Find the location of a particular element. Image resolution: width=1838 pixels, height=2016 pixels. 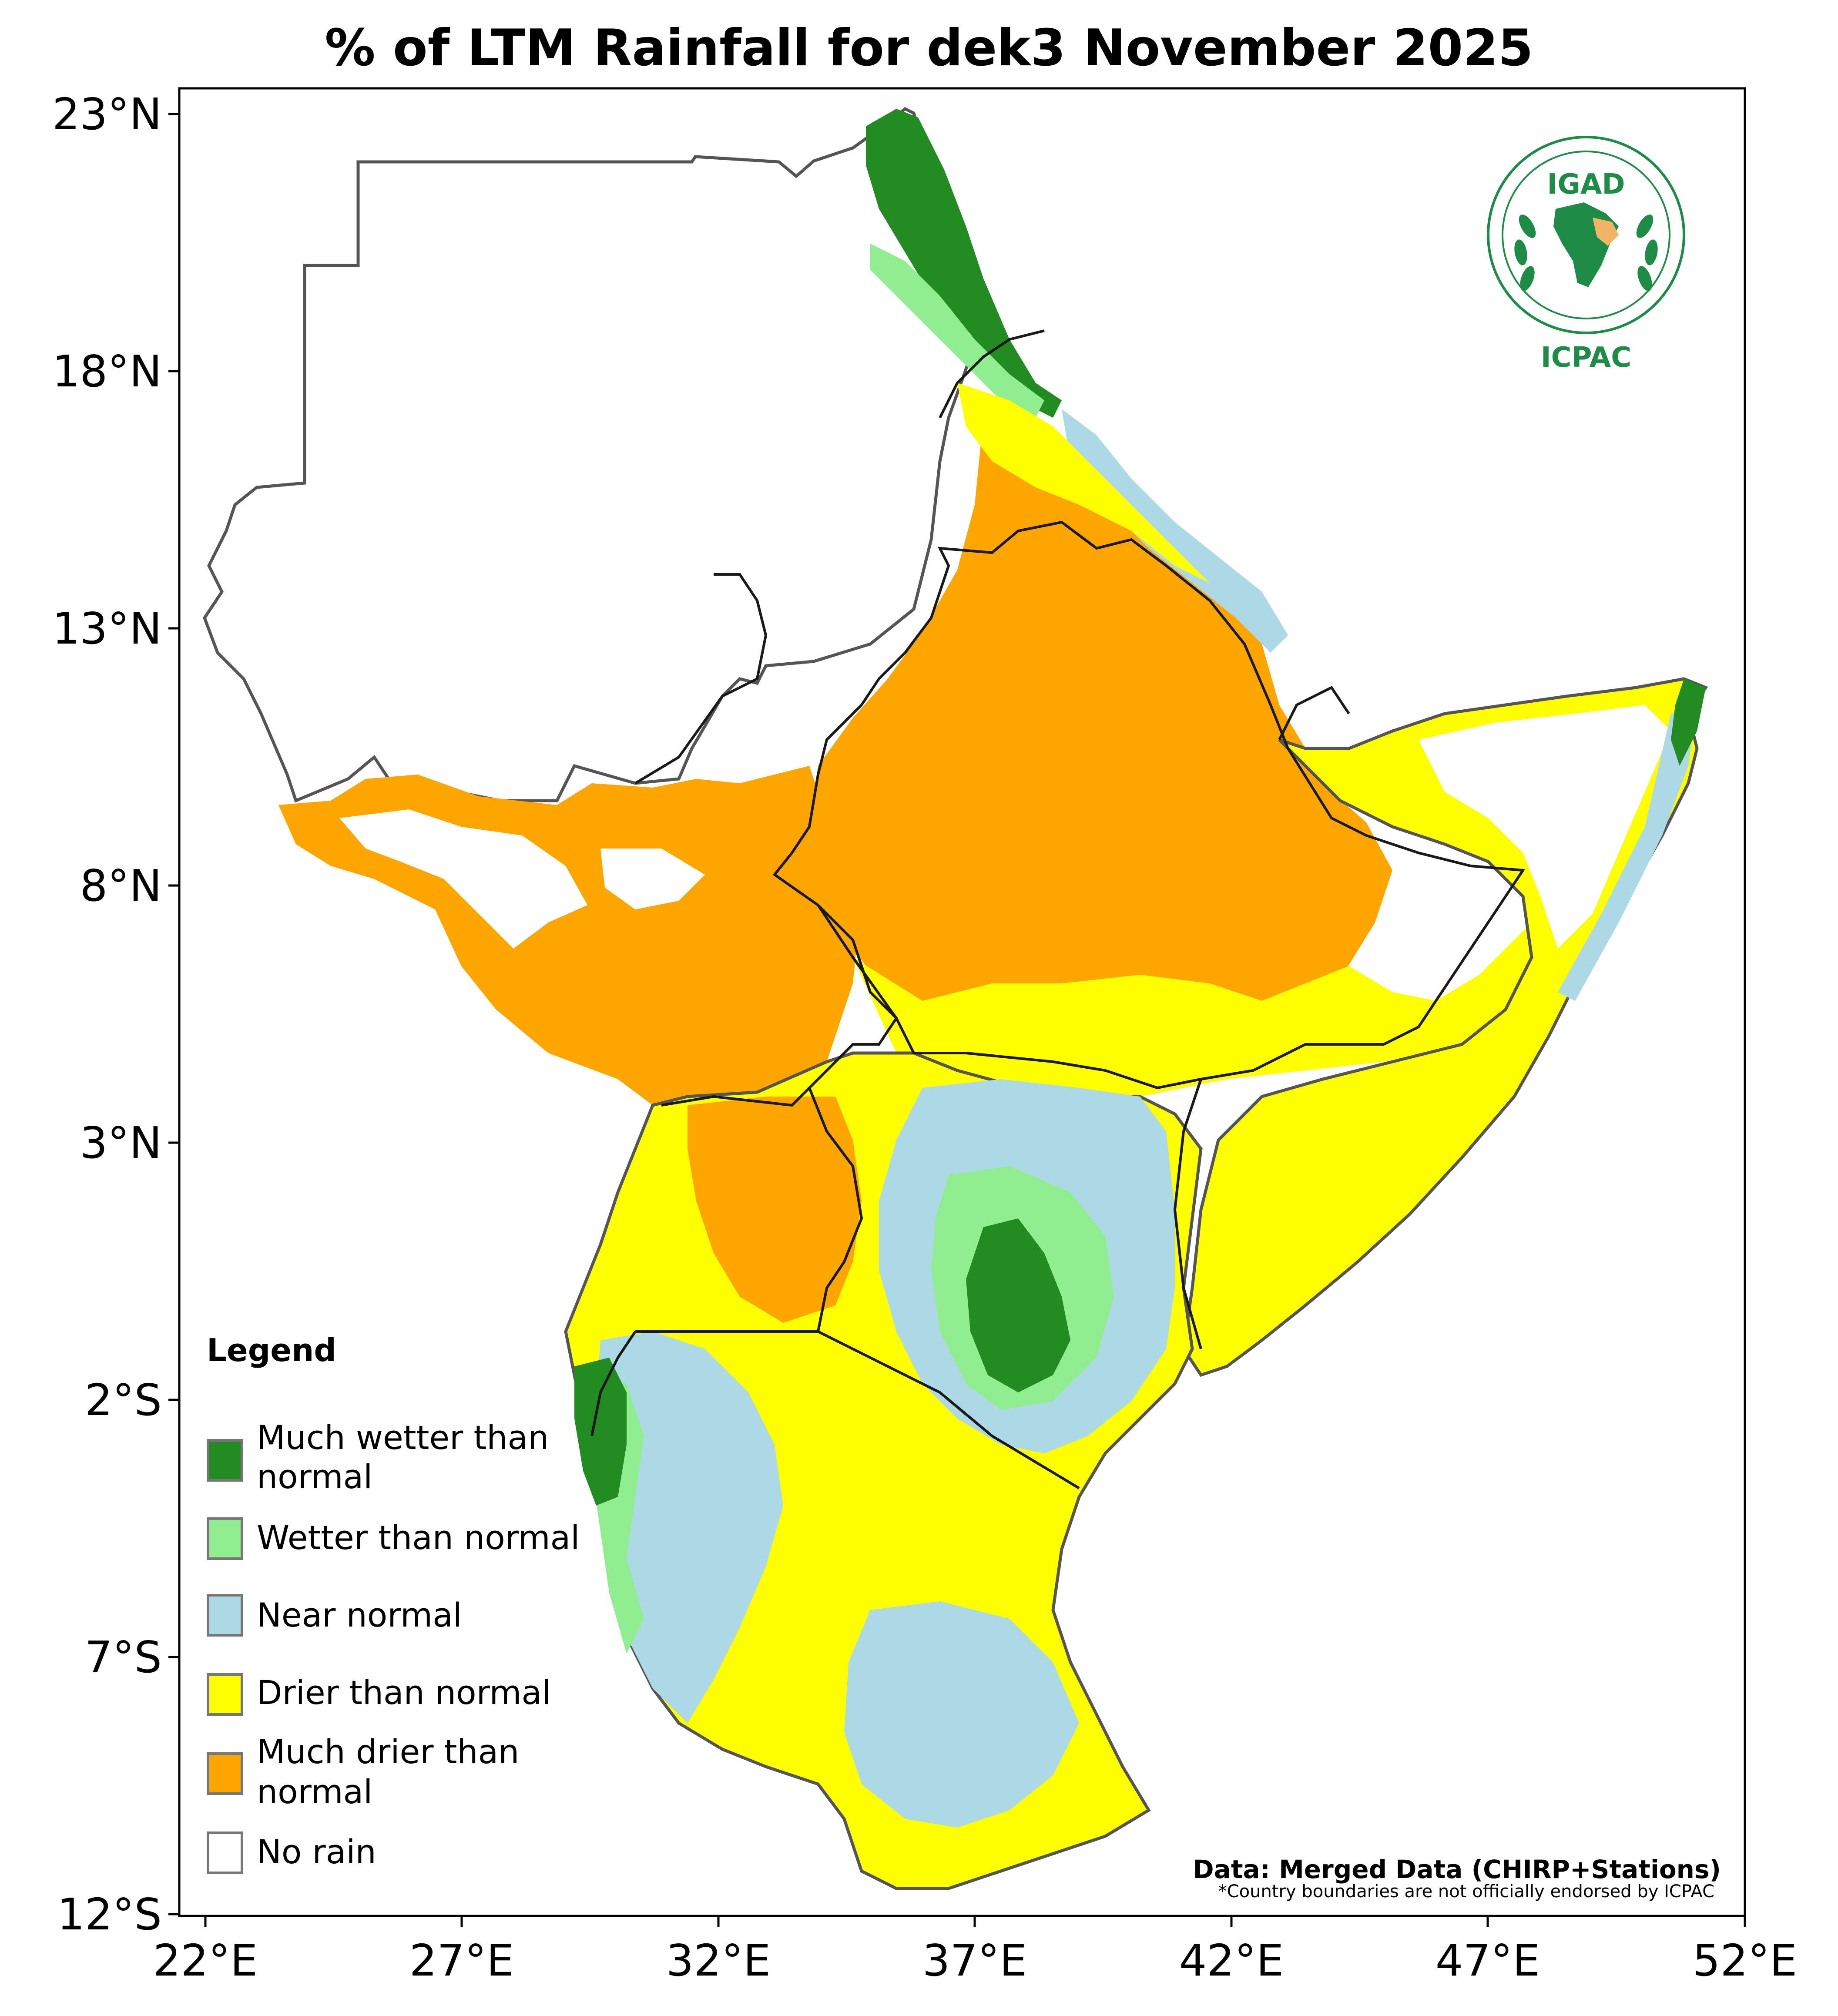

lon-tick-label: 42°E is located at coordinates (1232, 1961).